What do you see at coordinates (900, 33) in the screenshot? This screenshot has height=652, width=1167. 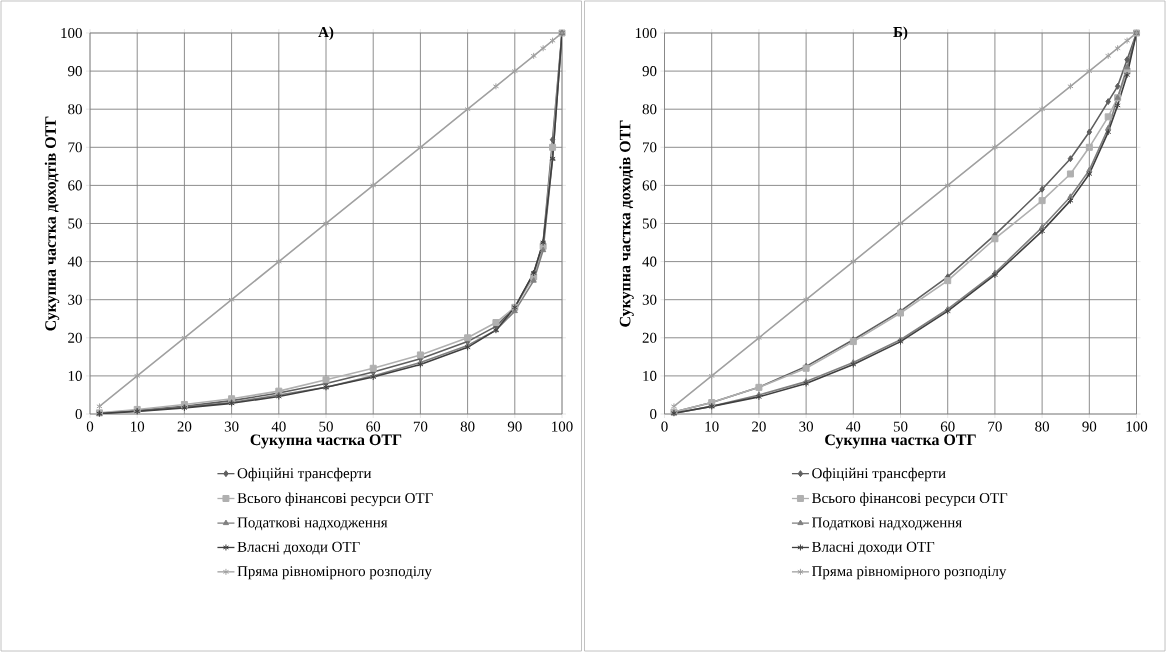 I see `chart-title: Б)` at bounding box center [900, 33].